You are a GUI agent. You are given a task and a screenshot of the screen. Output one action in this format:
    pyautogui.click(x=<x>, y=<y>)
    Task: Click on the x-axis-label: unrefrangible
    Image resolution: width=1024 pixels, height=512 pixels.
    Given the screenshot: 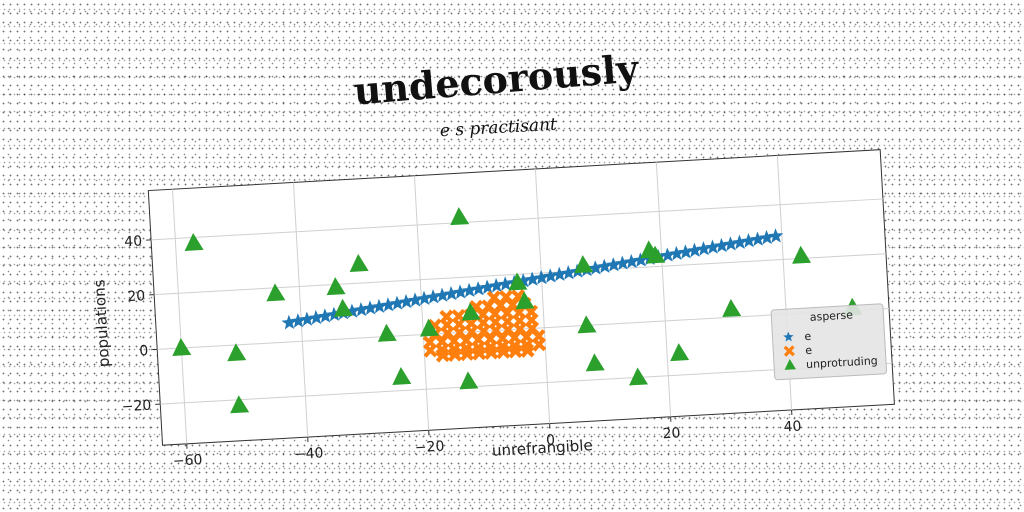 What is the action you would take?
    pyautogui.click(x=542, y=448)
    